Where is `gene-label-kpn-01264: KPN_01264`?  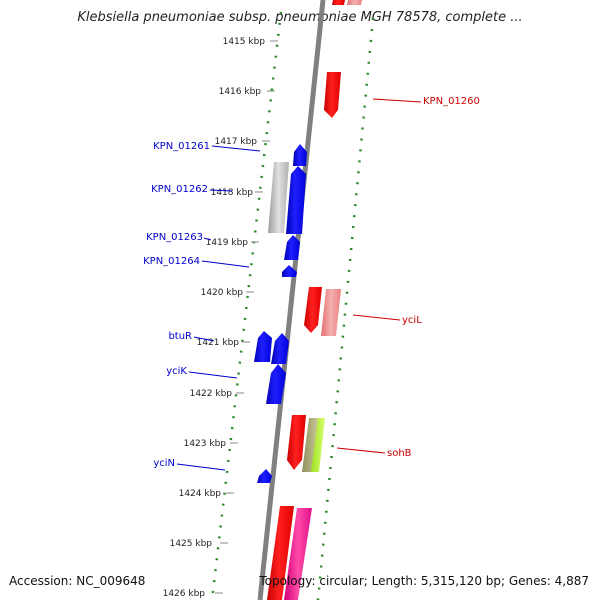
gene-label-kpn-01264: KPN_01264 is located at coordinates (171, 261).